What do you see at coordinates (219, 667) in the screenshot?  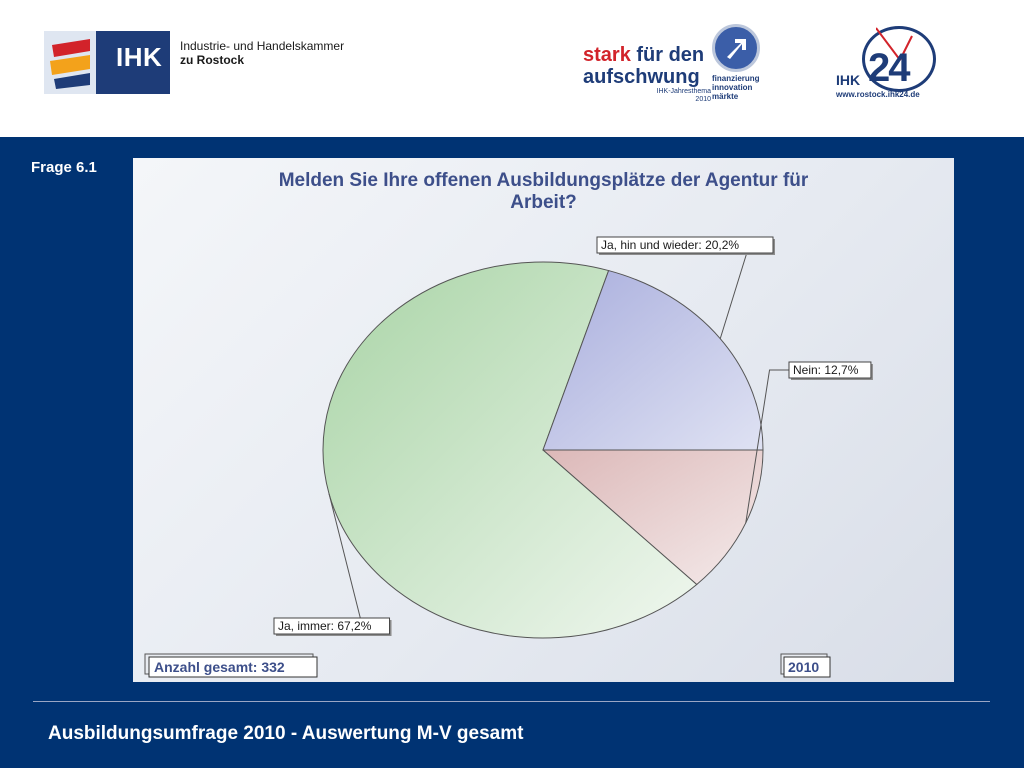 I see `footer-left-text: Anzahl gesamt: 332` at bounding box center [219, 667].